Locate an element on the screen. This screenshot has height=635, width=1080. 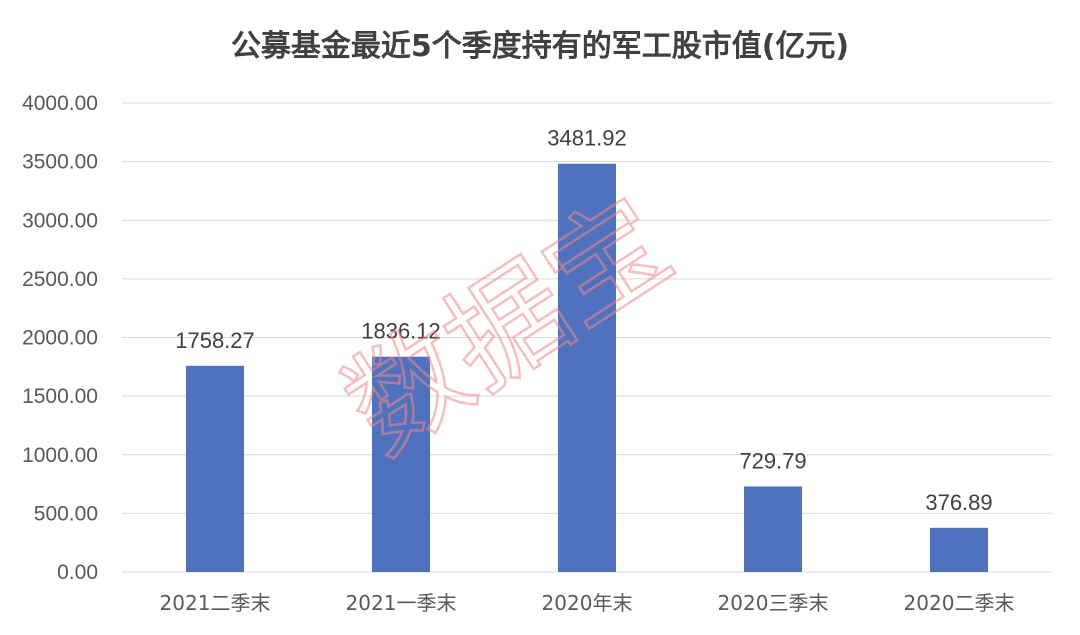
y-tick-label: 2000.00 is located at coordinates (60, 338).